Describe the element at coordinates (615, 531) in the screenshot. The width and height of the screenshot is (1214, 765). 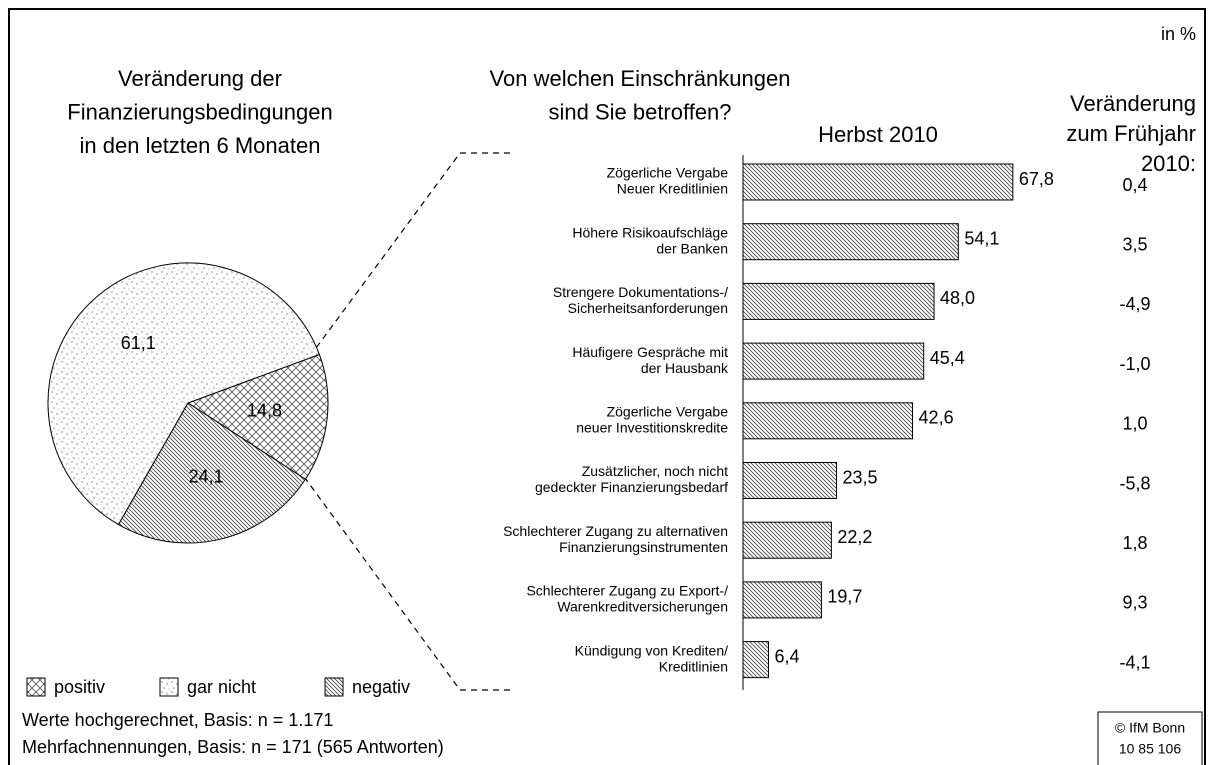
I see `category-label: Schlechterer Zugang zu alternativen` at that location.